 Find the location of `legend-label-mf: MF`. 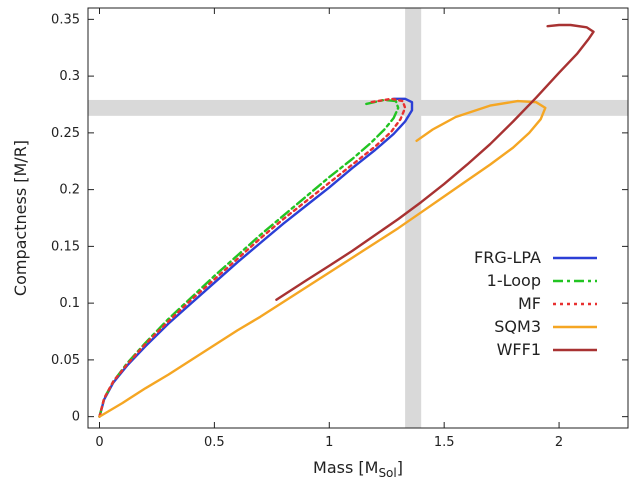

legend-label-mf: MF is located at coordinates (529, 303).